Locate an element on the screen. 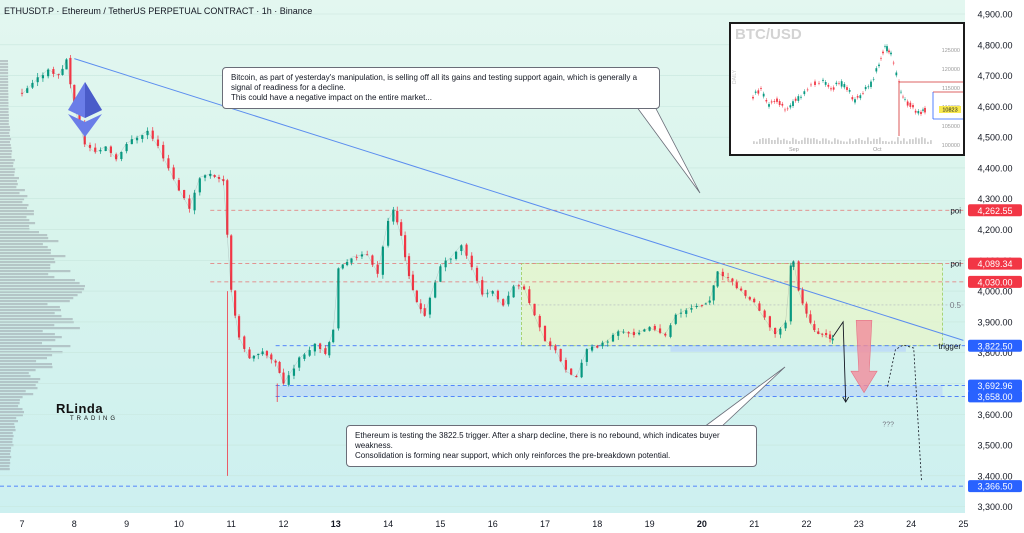 The width and height of the screenshot is (1024, 533). price-level-label-bg is located at coordinates (995, 210).